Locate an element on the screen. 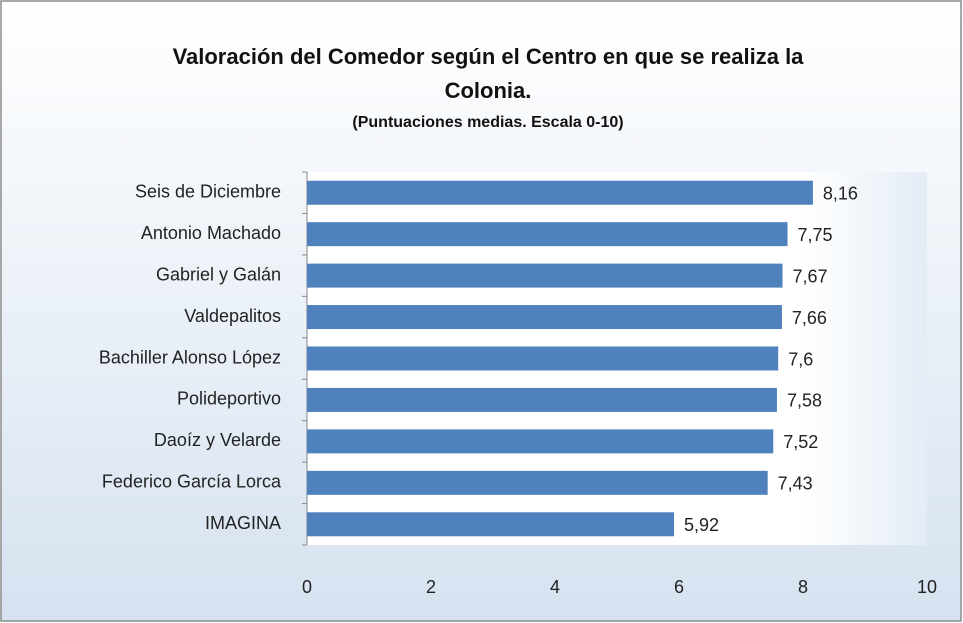 This screenshot has height=623, width=963. value-label: 7,75 is located at coordinates (815, 235).